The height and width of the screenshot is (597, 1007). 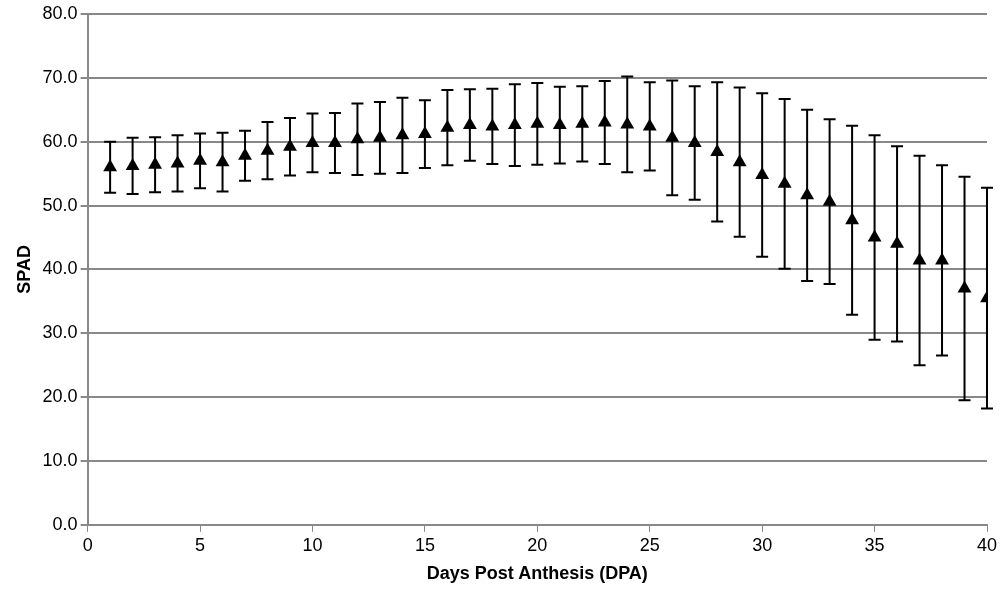 I want to click on x-tick-label: 5, so click(x=200, y=544).